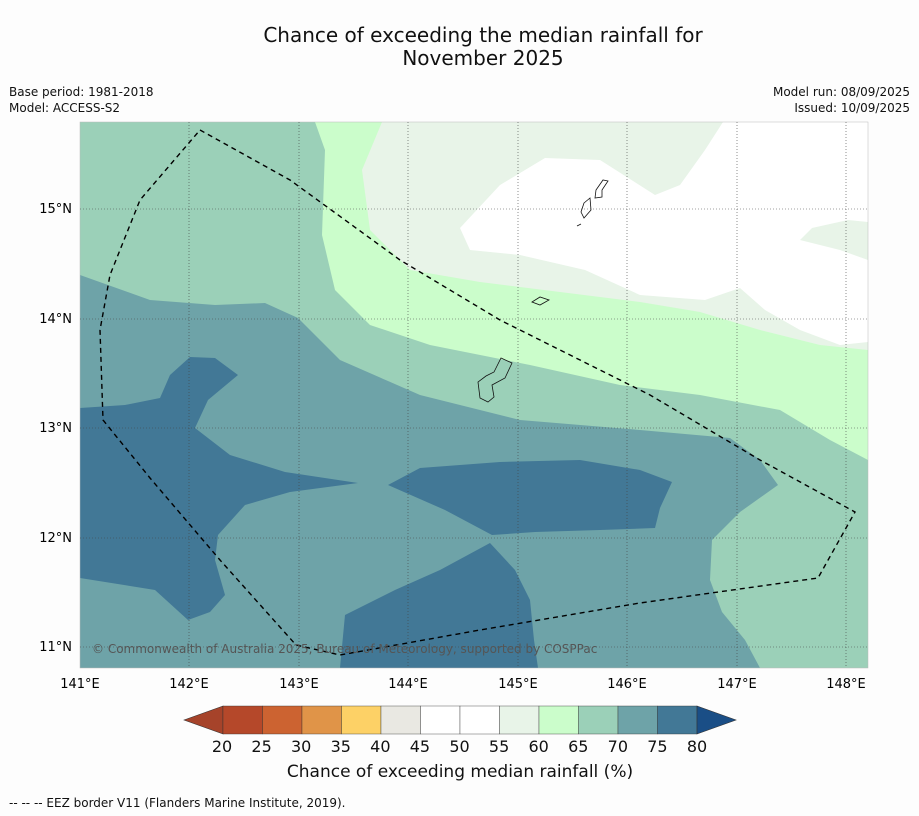 This screenshot has height=816, width=919. What do you see at coordinates (219, 488) in the screenshot?
I see `contour-75-80-west` at bounding box center [219, 488].